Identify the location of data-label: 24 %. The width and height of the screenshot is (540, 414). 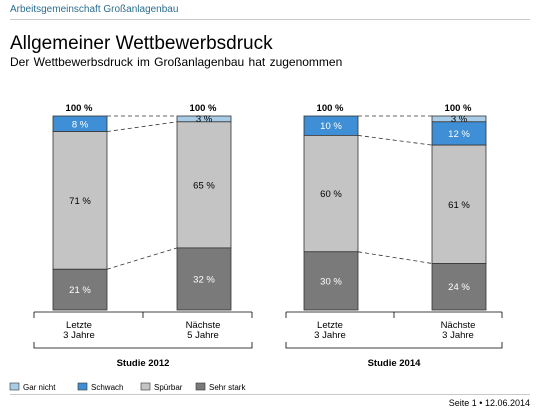
(459, 287).